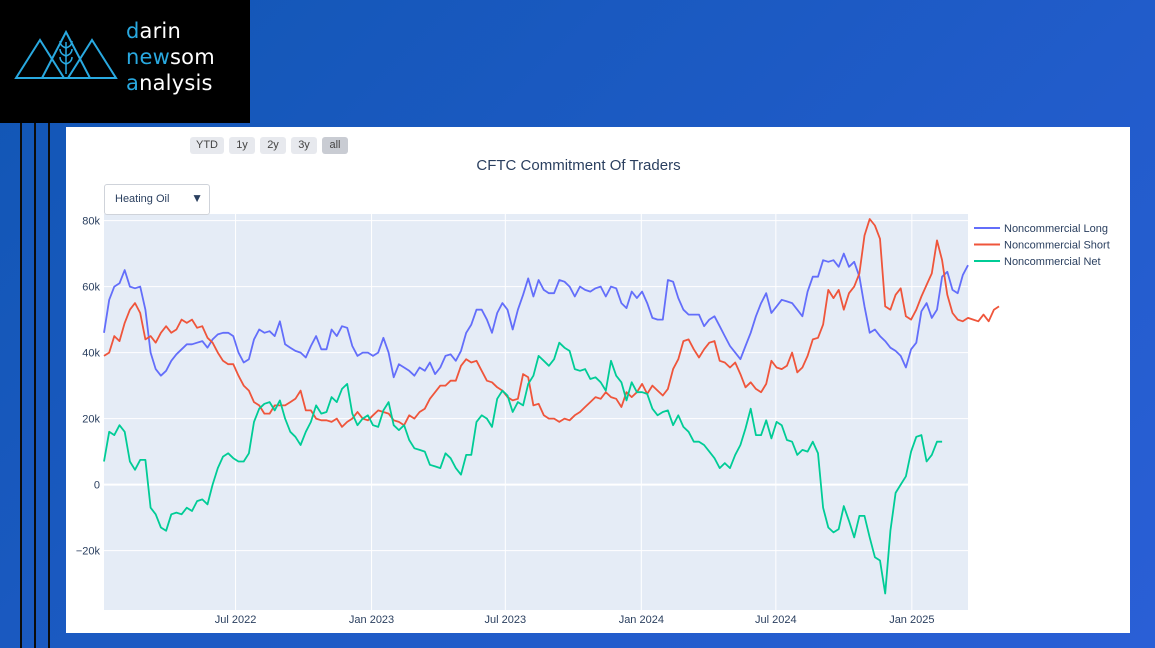 This screenshot has width=1155, height=648. Describe the element at coordinates (776, 620) in the screenshot. I see `x-tick-label: Jul 2024` at that location.